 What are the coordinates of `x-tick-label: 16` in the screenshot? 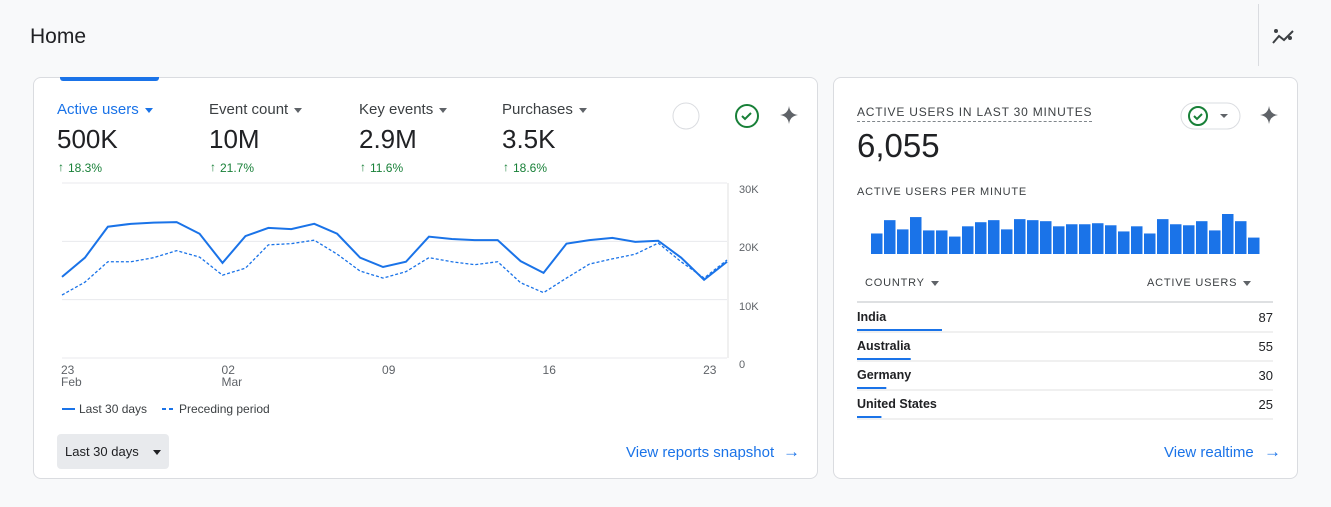 It's located at (549, 370).